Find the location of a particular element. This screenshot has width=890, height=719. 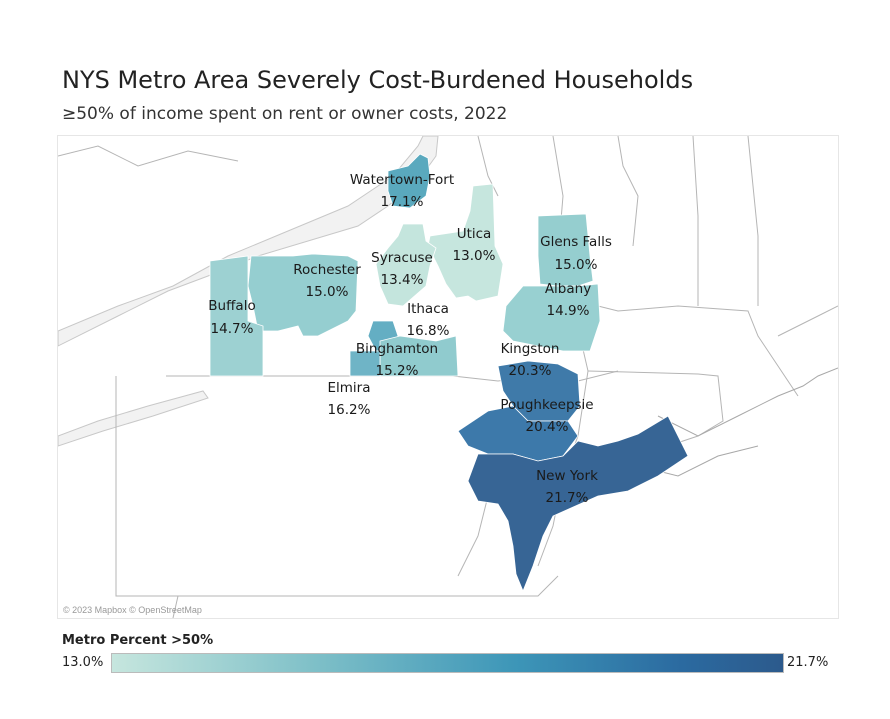

region-glens-falls is located at coordinates (565, 250).